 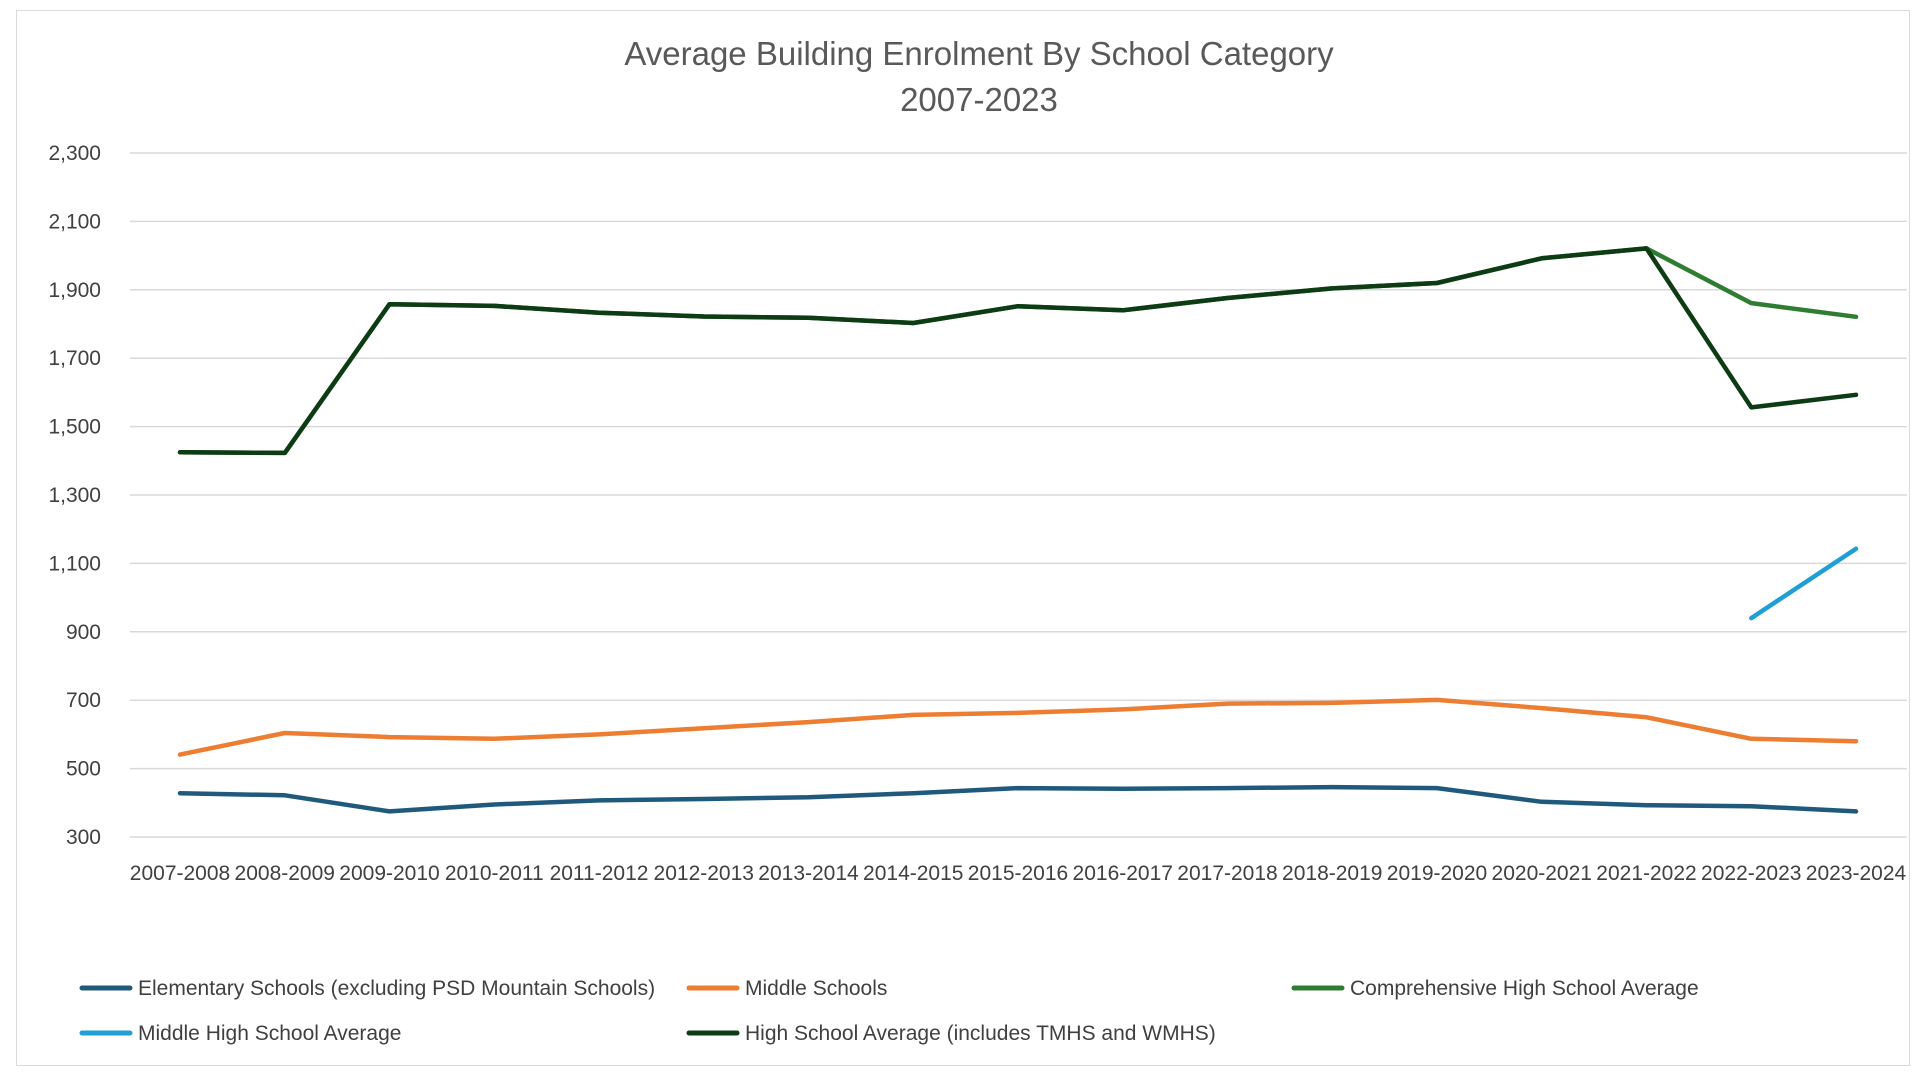 I want to click on x-tick-label: 2021-2022, so click(x=1646, y=873).